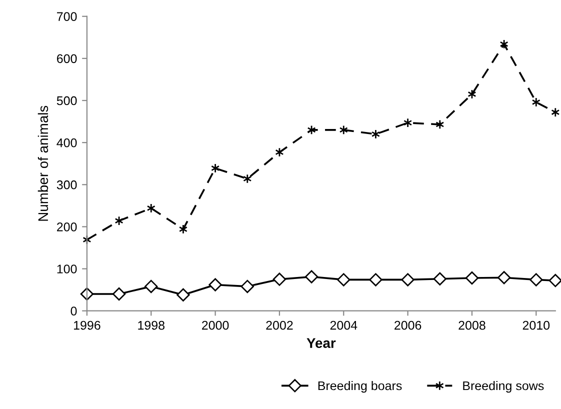 The image size is (561, 409). Describe the element at coordinates (151, 325) in the screenshot. I see `x-tick-label: 1998` at that location.